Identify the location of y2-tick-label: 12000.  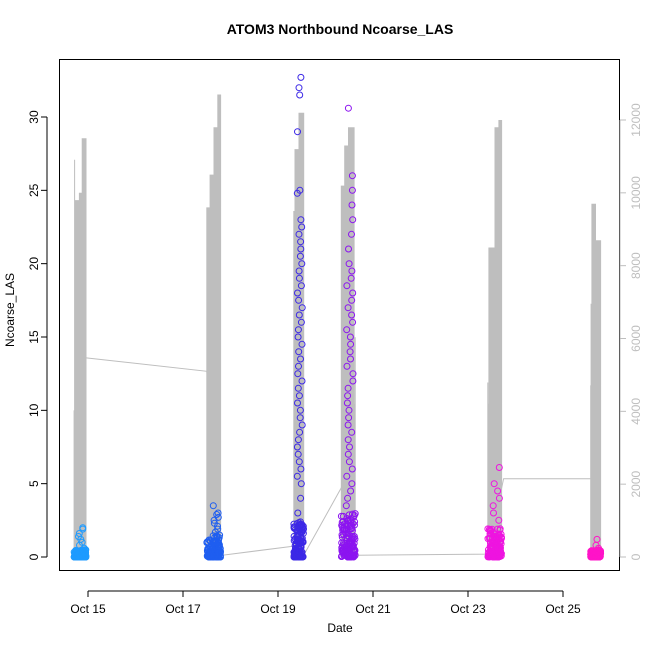
(636, 120).